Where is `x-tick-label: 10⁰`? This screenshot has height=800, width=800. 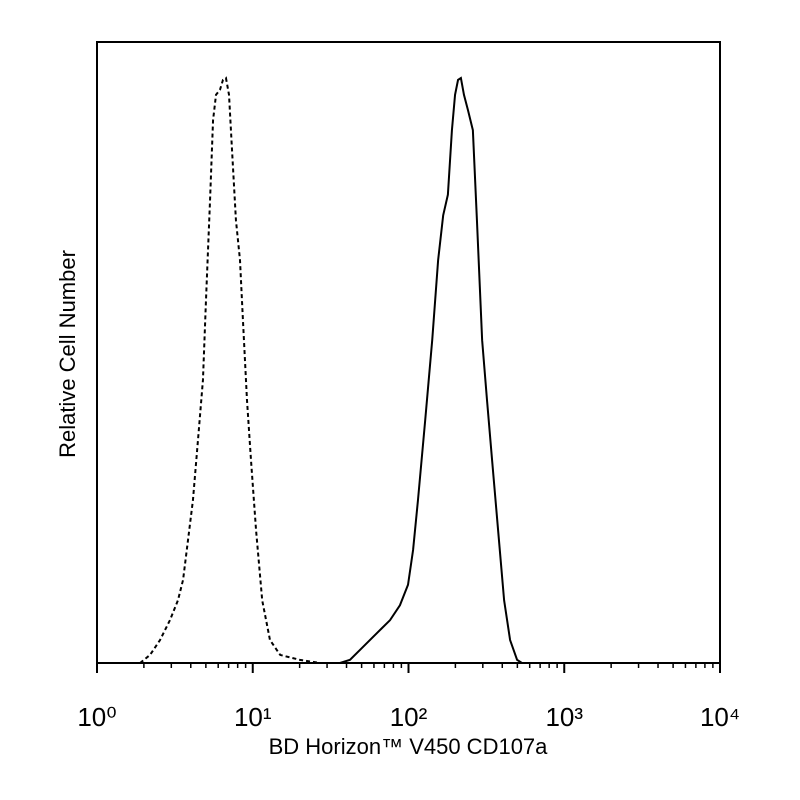
x-tick-label: 10⁰ is located at coordinates (96, 717).